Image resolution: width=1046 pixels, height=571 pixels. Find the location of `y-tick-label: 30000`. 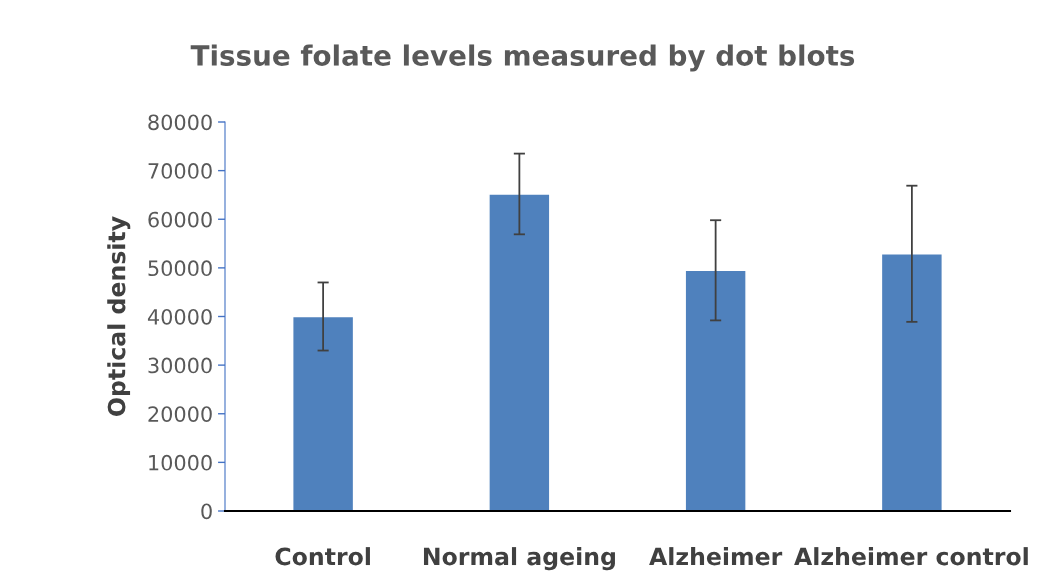

y-tick-label: 30000 is located at coordinates (180, 365).